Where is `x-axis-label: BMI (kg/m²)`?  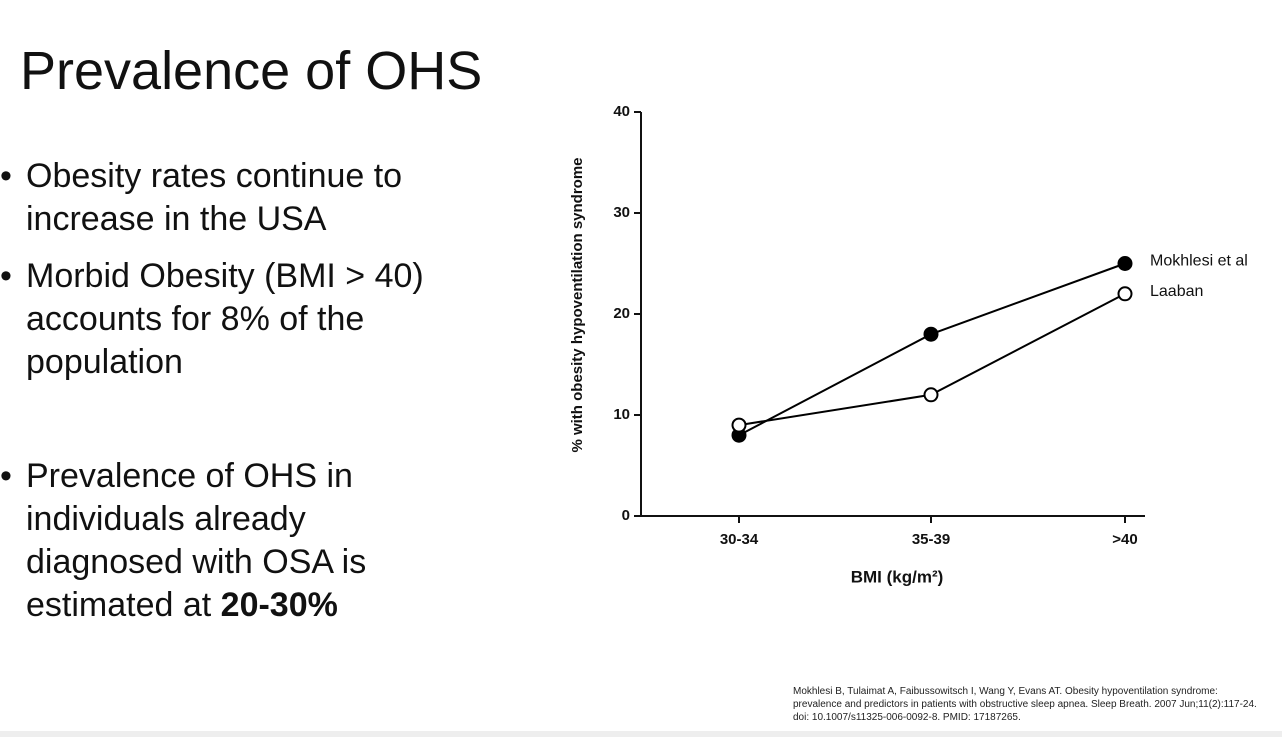 x-axis-label: BMI (kg/m²) is located at coordinates (897, 576).